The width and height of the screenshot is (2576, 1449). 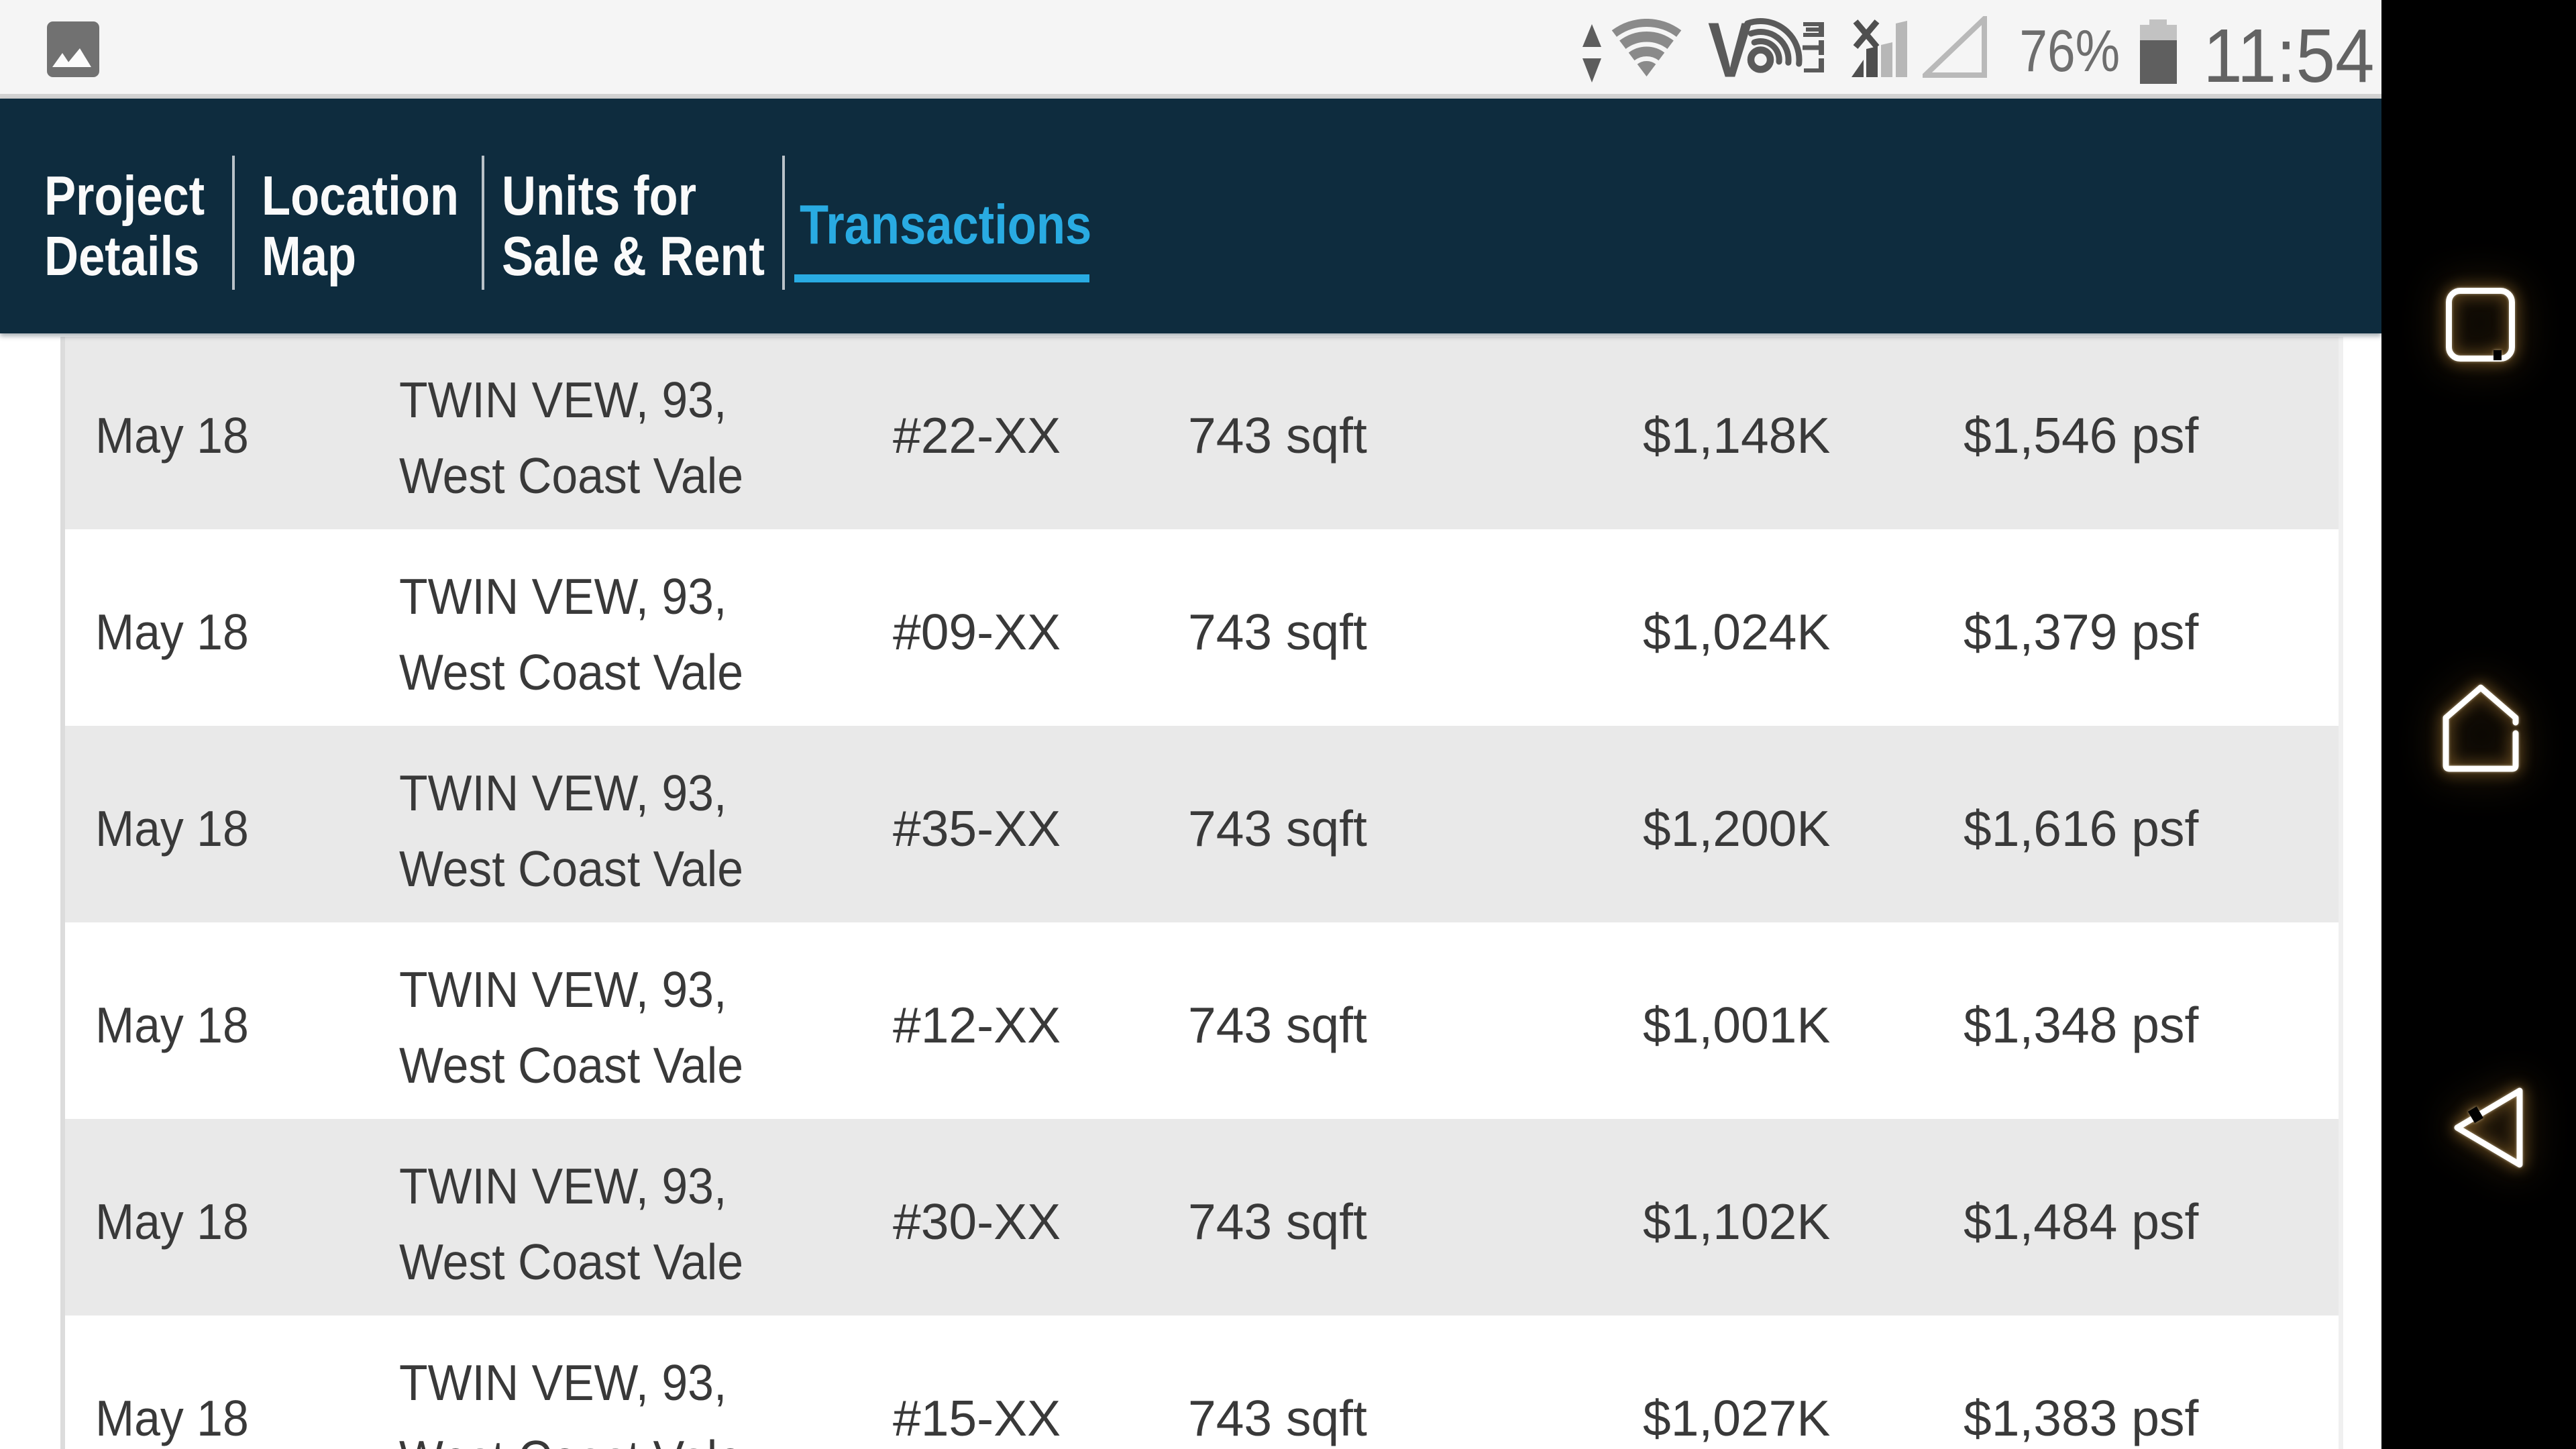 What do you see at coordinates (1730, 50) in the screenshot?
I see `svg-text: V` at bounding box center [1730, 50].